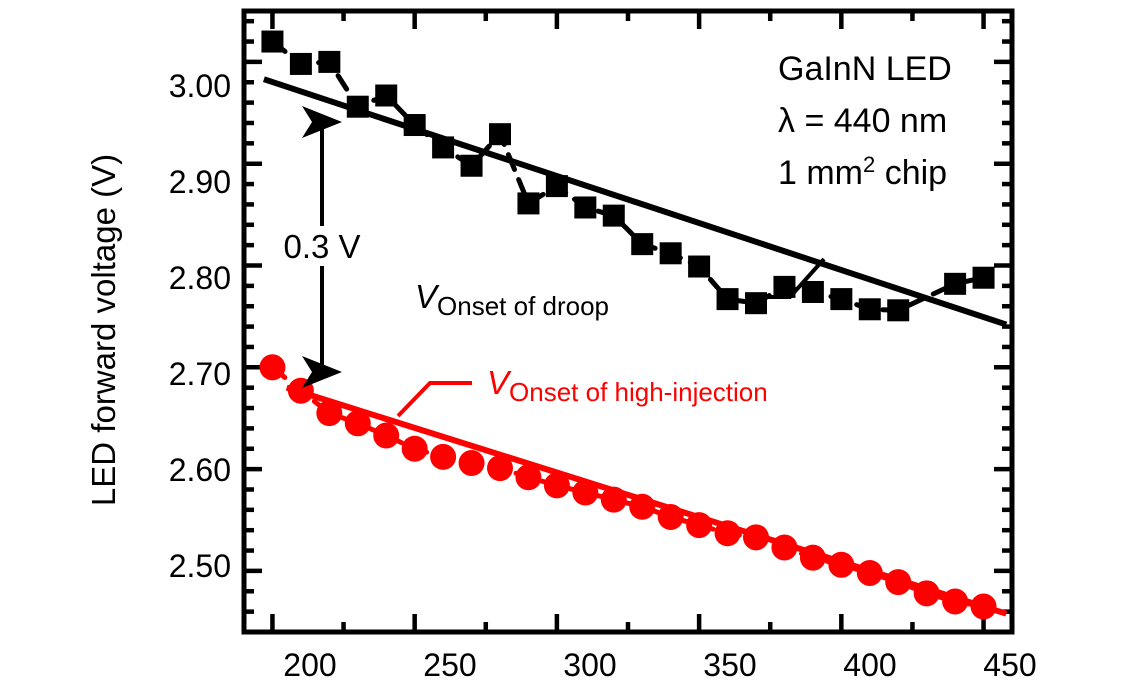 This screenshot has width=1142, height=694. What do you see at coordinates (200, 566) in the screenshot?
I see `y-tick-label: 2.50` at bounding box center [200, 566].